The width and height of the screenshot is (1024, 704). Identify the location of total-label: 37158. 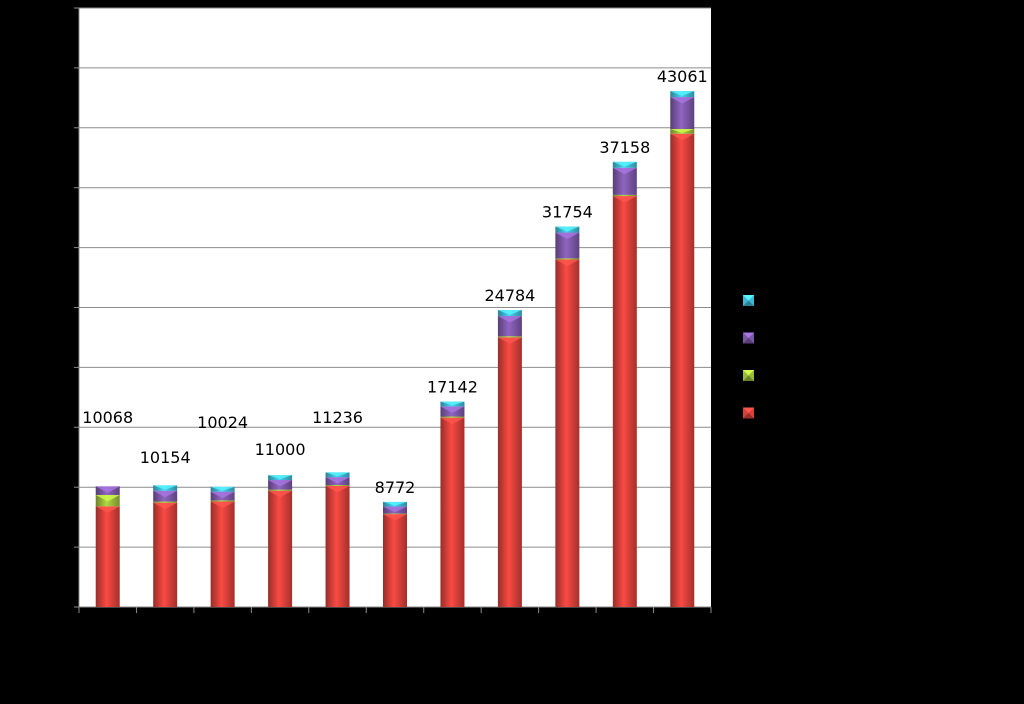
(624, 147).